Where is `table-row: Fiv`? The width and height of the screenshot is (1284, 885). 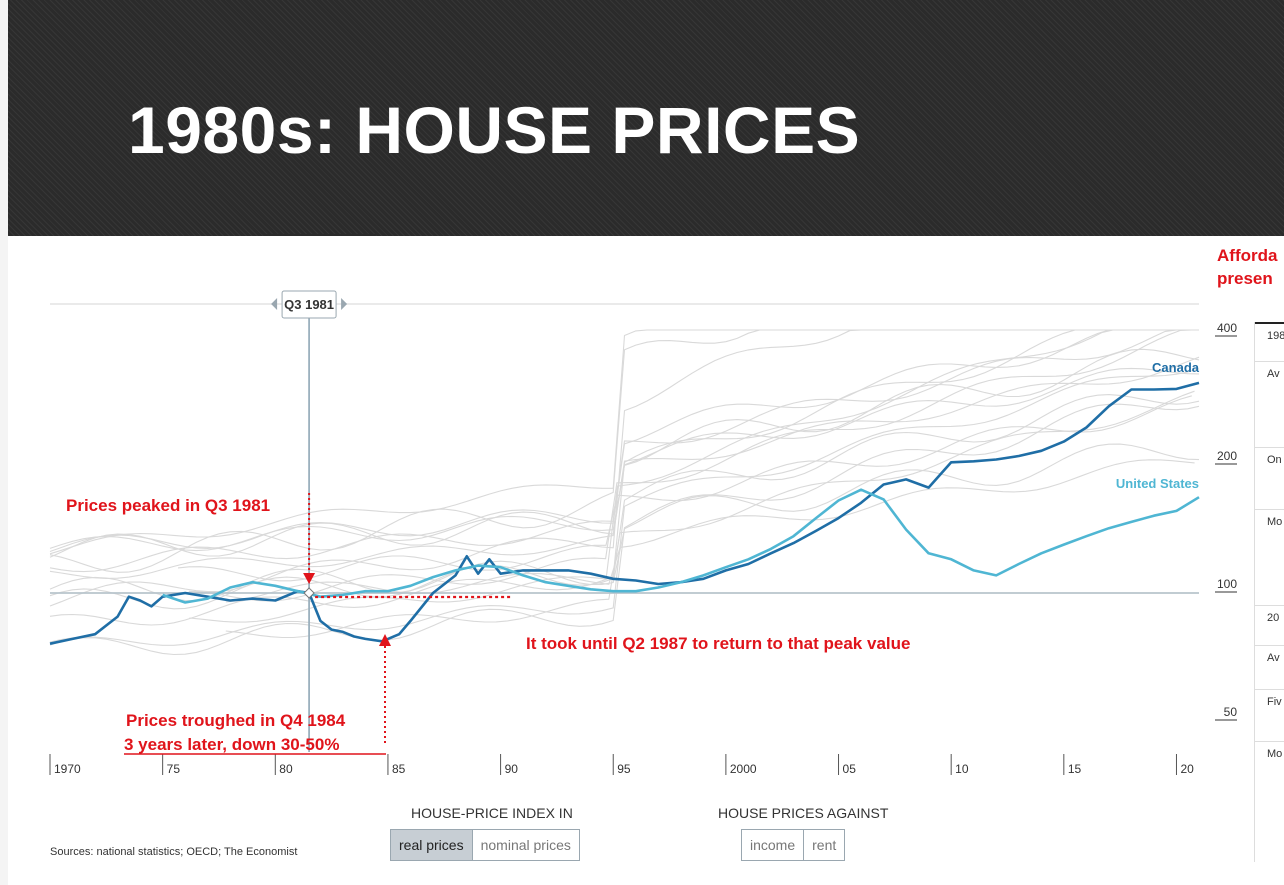
table-row: Fiv is located at coordinates (1269, 716).